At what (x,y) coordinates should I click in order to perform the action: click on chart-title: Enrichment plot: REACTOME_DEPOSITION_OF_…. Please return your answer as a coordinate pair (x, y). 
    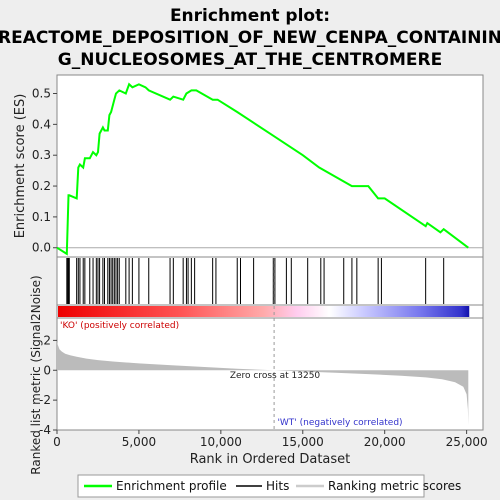
    Looking at the image, I should click on (250, 38).